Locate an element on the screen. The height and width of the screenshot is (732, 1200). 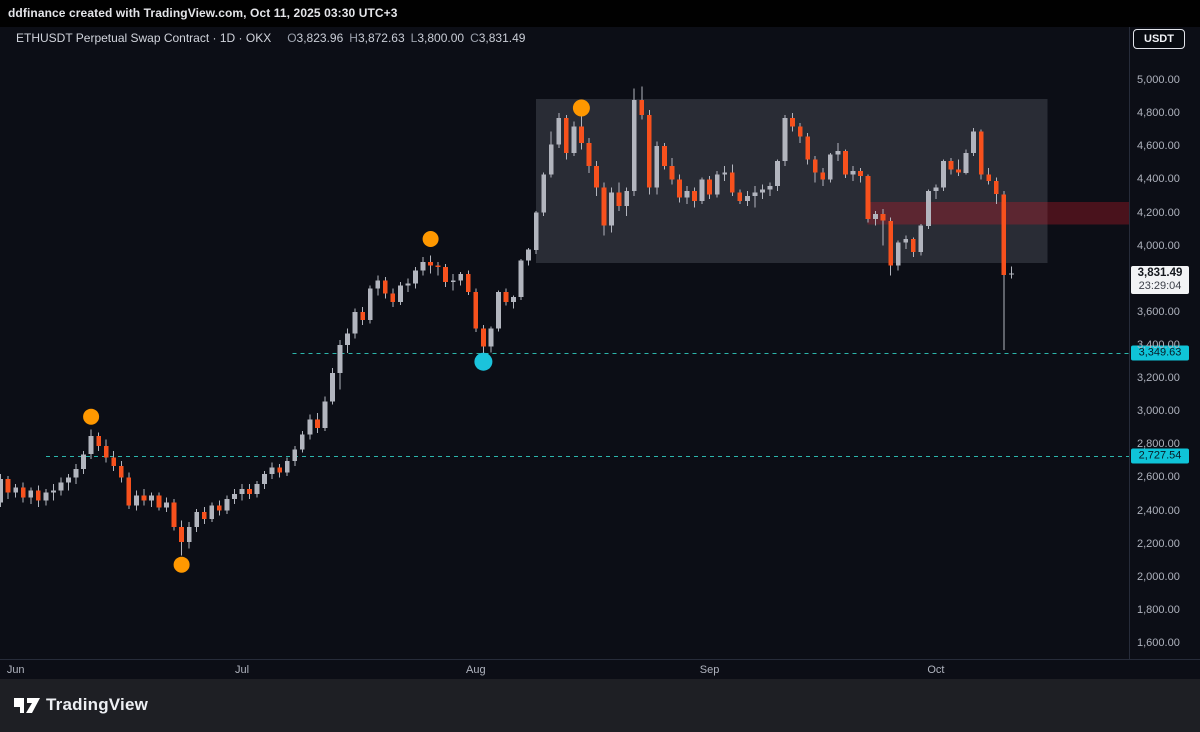
y-axis-tick: 4,600.00 is located at coordinates (1158, 146).